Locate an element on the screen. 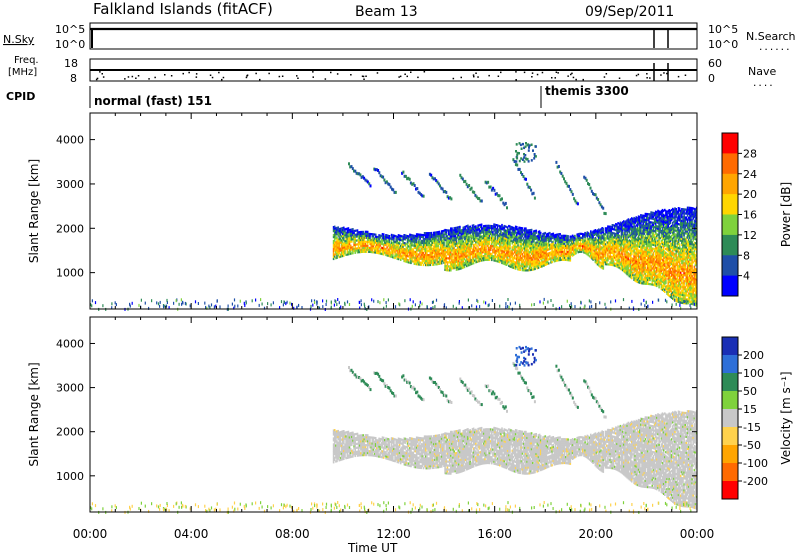 This screenshot has height=554, width=800. date-title: 09/Sep/2011 is located at coordinates (629, 12).